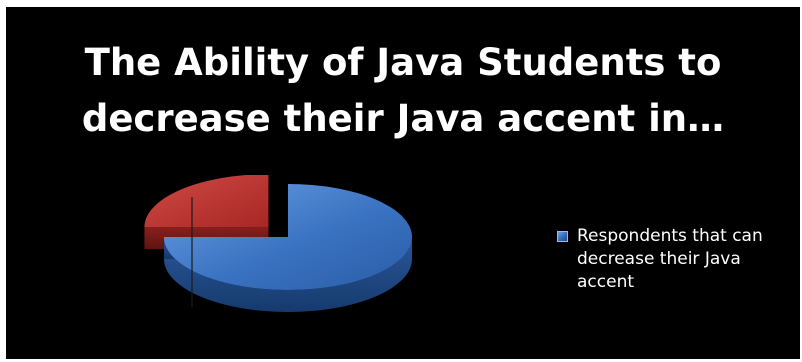  What do you see at coordinates (562, 236) in the screenshot?
I see `legend-swatch-icon` at bounding box center [562, 236].